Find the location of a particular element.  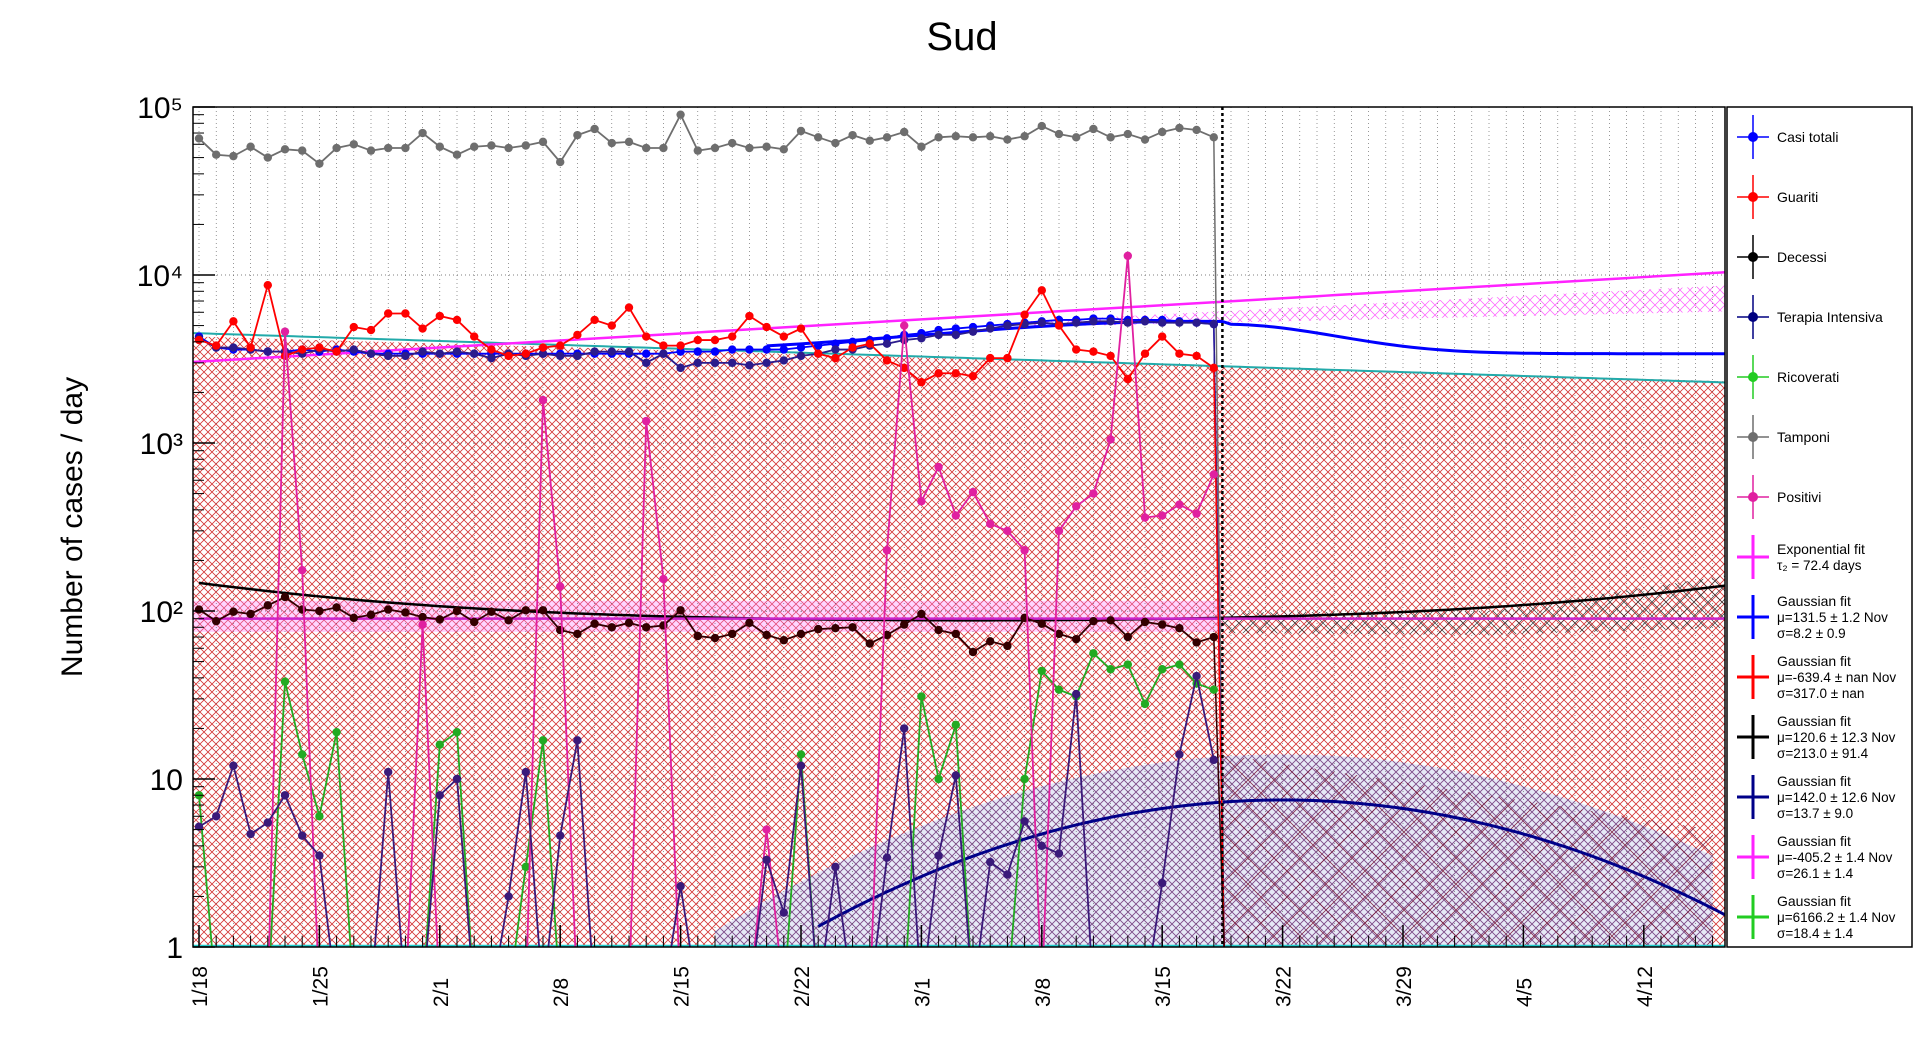

legend-sub: σ=26.1 ± 1.4 is located at coordinates (1815, 873).